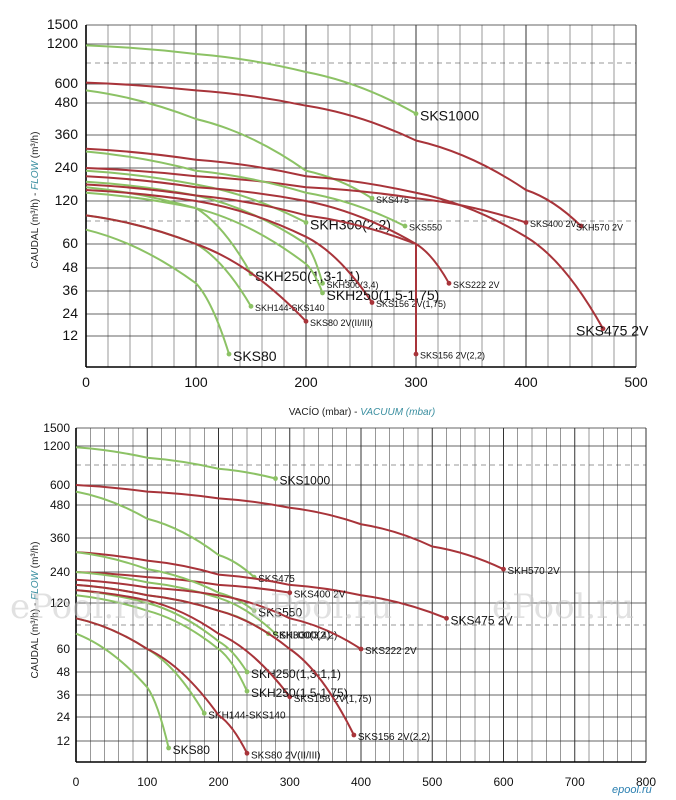 Image resolution: width=676 pixels, height=800 pixels. What do you see at coordinates (563, 607) in the screenshot?
I see `watermark-right: ePool.ru` at bounding box center [563, 607].